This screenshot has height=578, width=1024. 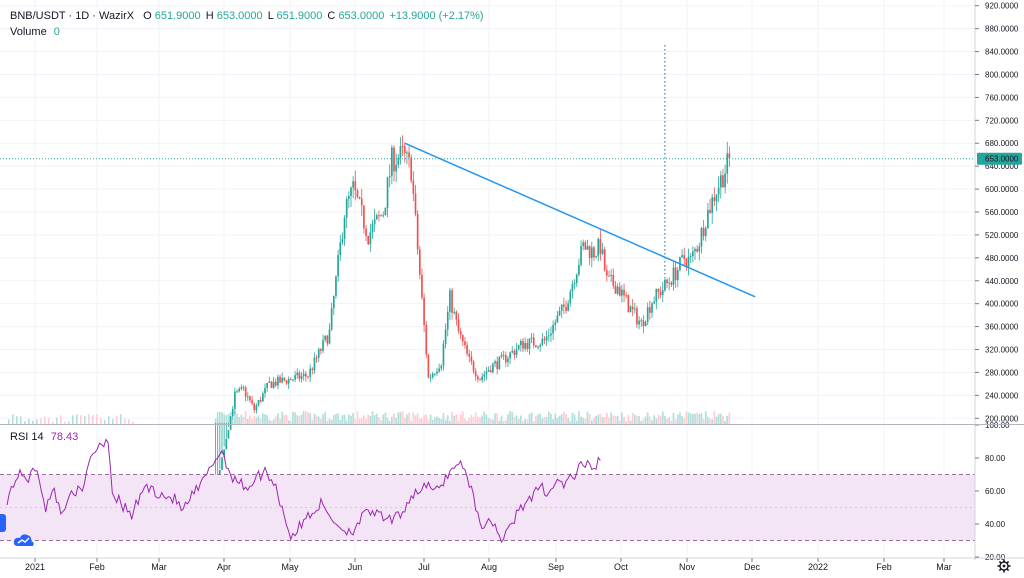 I want to click on rsi-line, so click(x=303, y=491).